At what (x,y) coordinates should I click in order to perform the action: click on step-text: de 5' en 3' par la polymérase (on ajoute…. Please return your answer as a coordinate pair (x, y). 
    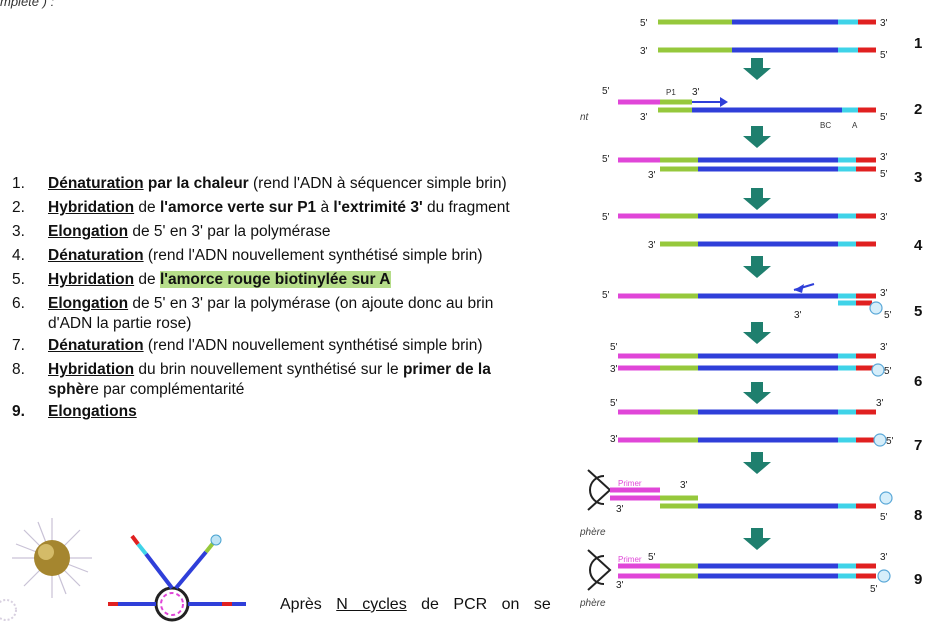
    Looking at the image, I should click on (311, 303).